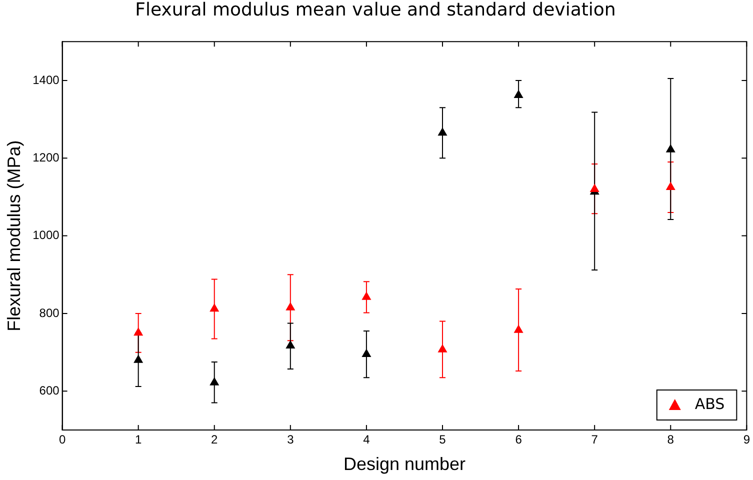 This screenshot has width=753, height=480. What do you see at coordinates (746, 439) in the screenshot?
I see `x-tick-label: 9` at bounding box center [746, 439].